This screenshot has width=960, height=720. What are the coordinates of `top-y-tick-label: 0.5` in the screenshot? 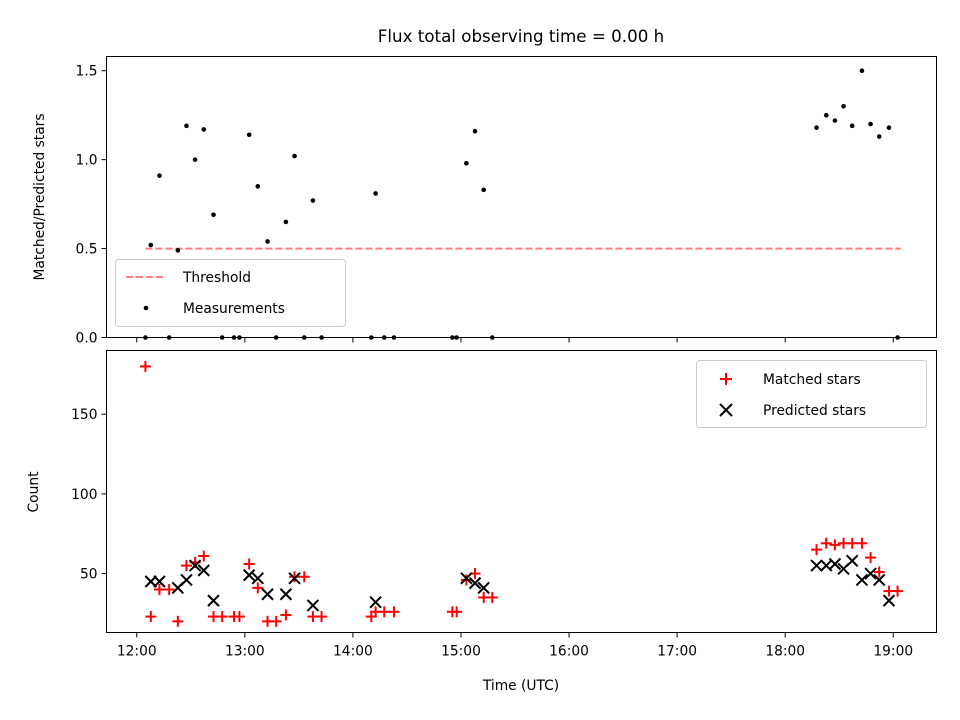 It's located at (87, 250).